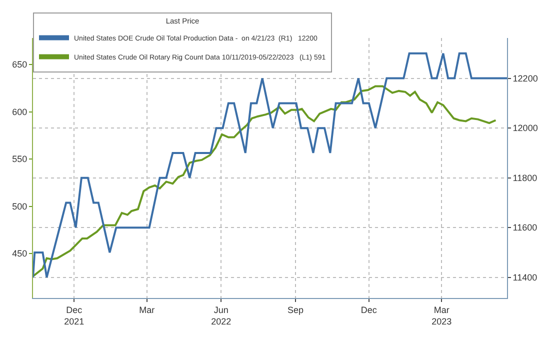  I want to click on x-tick-label: Mar 2023, so click(442, 315).